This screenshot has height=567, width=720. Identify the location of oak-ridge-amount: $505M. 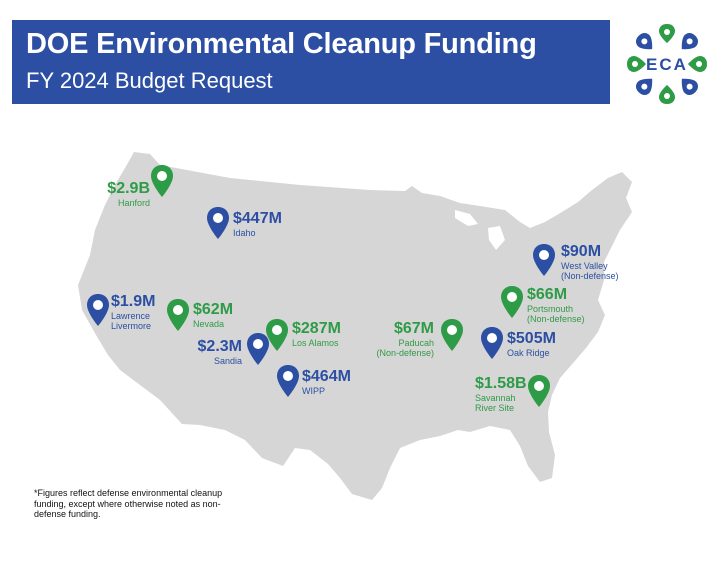
(531, 338).